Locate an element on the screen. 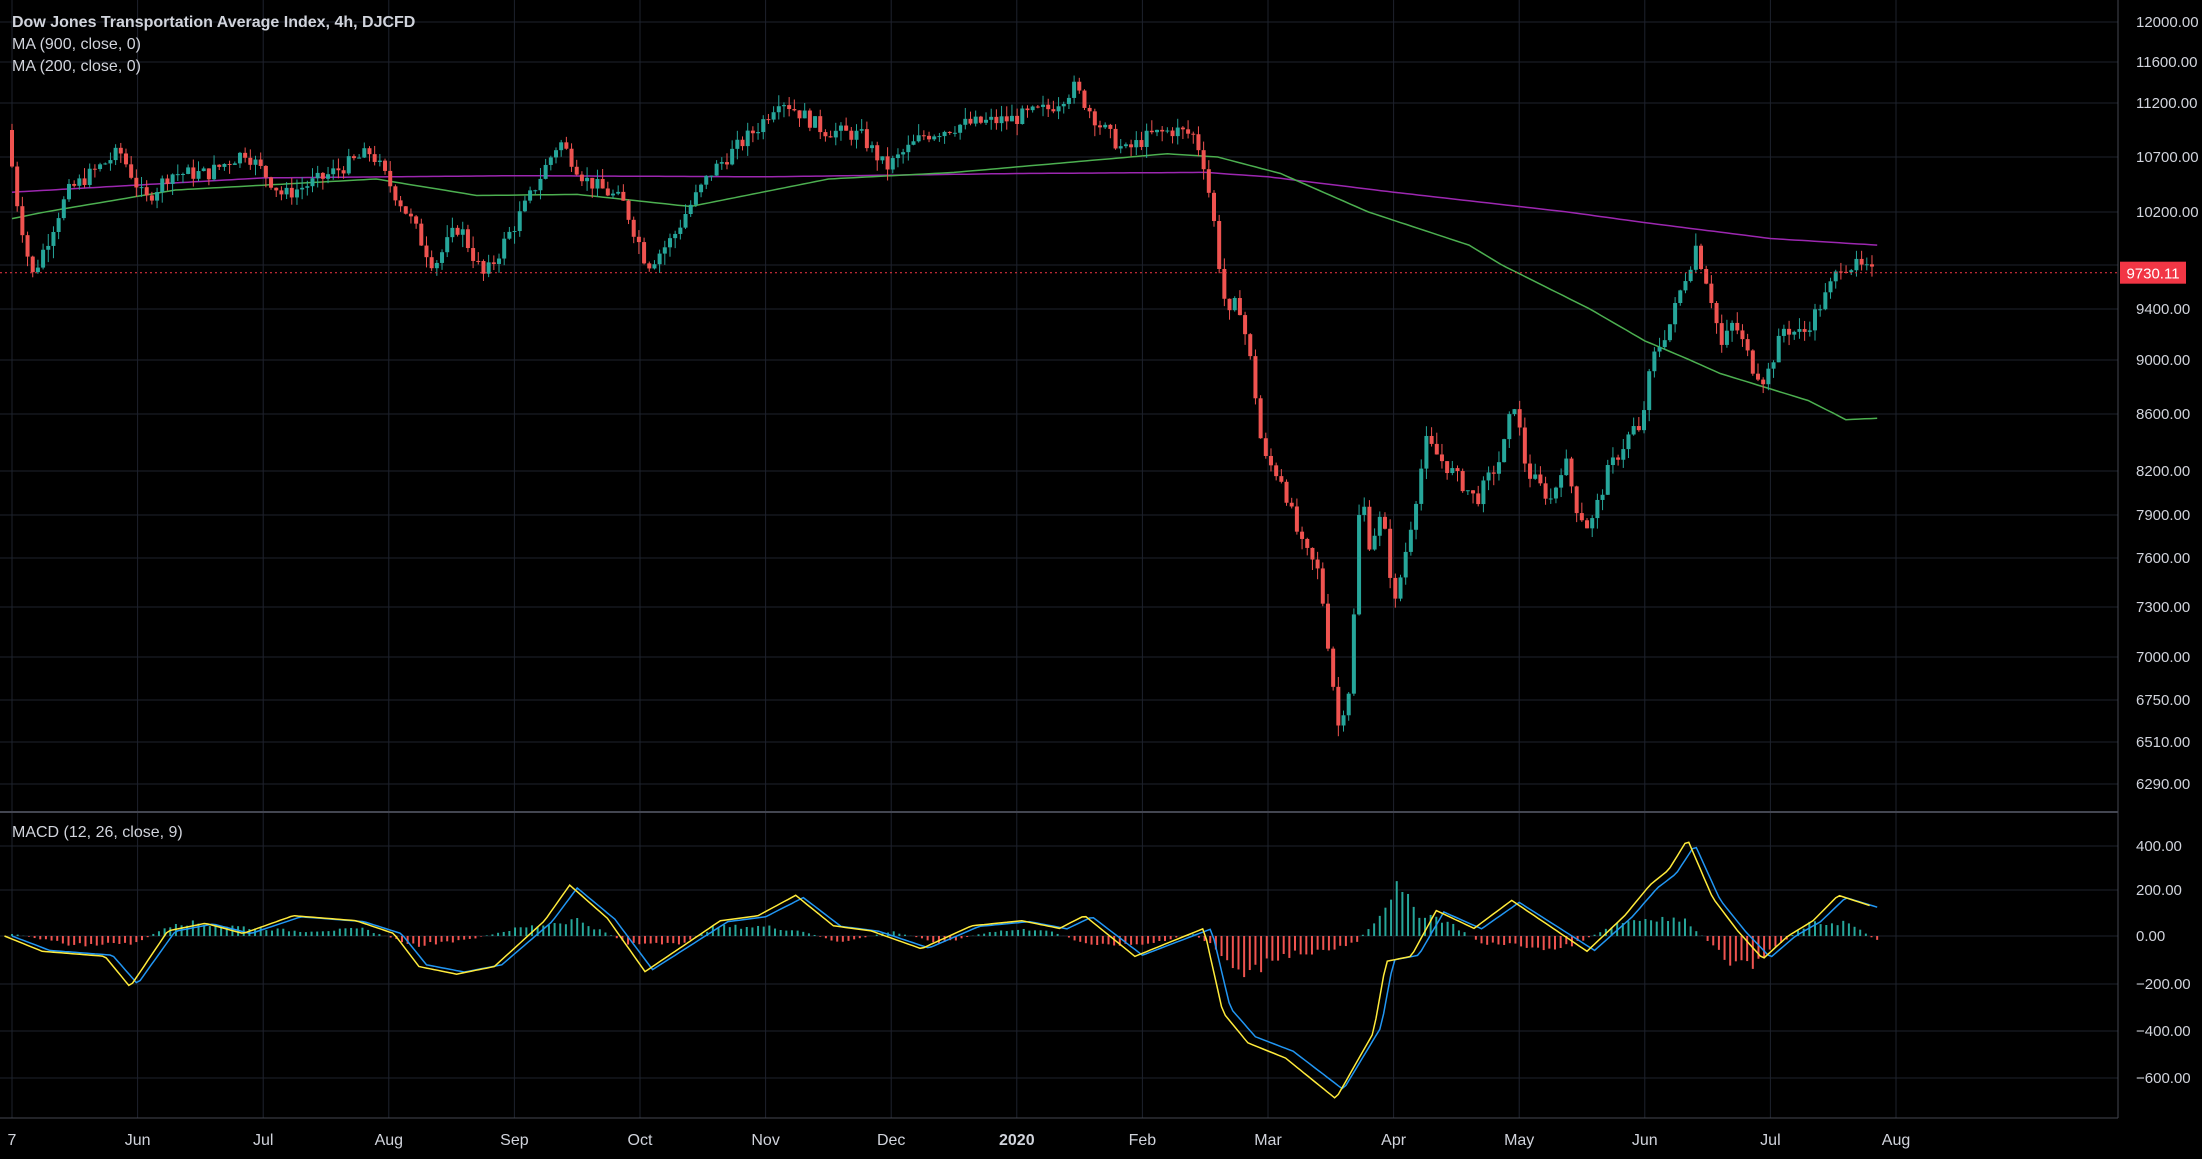  price-tick-label: 9400.00 is located at coordinates (2163, 309).